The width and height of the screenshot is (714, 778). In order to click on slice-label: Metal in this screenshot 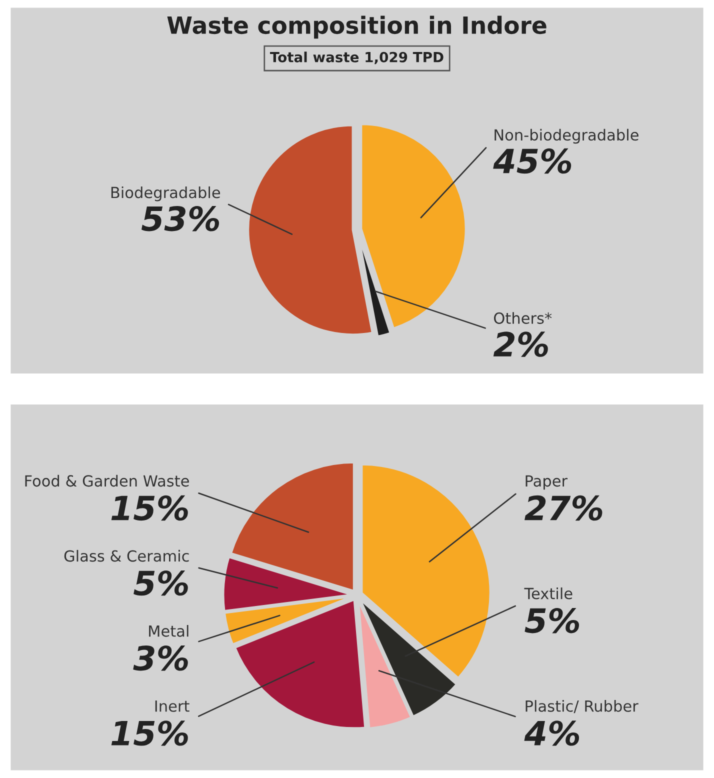, I will do `click(168, 630)`.